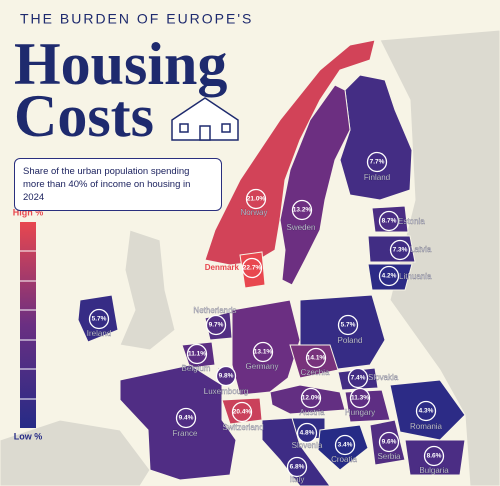  Describe the element at coordinates (360, 412) in the screenshot. I see `country-label: Hungary` at that location.